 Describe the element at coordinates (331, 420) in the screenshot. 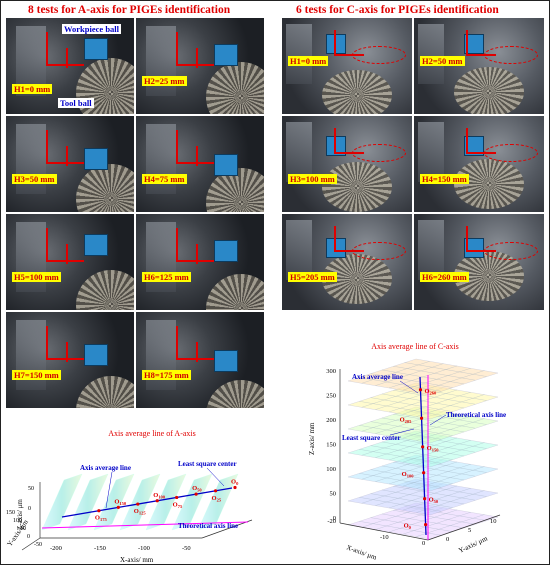

I see `chart-c-z-tick: 200` at that location.